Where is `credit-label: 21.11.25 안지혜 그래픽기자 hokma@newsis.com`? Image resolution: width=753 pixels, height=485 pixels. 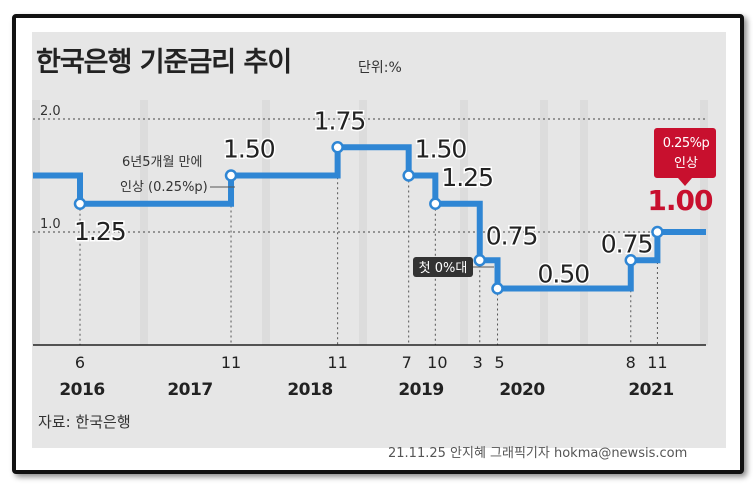
credit-label: 21.11.25 안지혜 그래픽기자 hokma@newsis.com is located at coordinates (538, 453).